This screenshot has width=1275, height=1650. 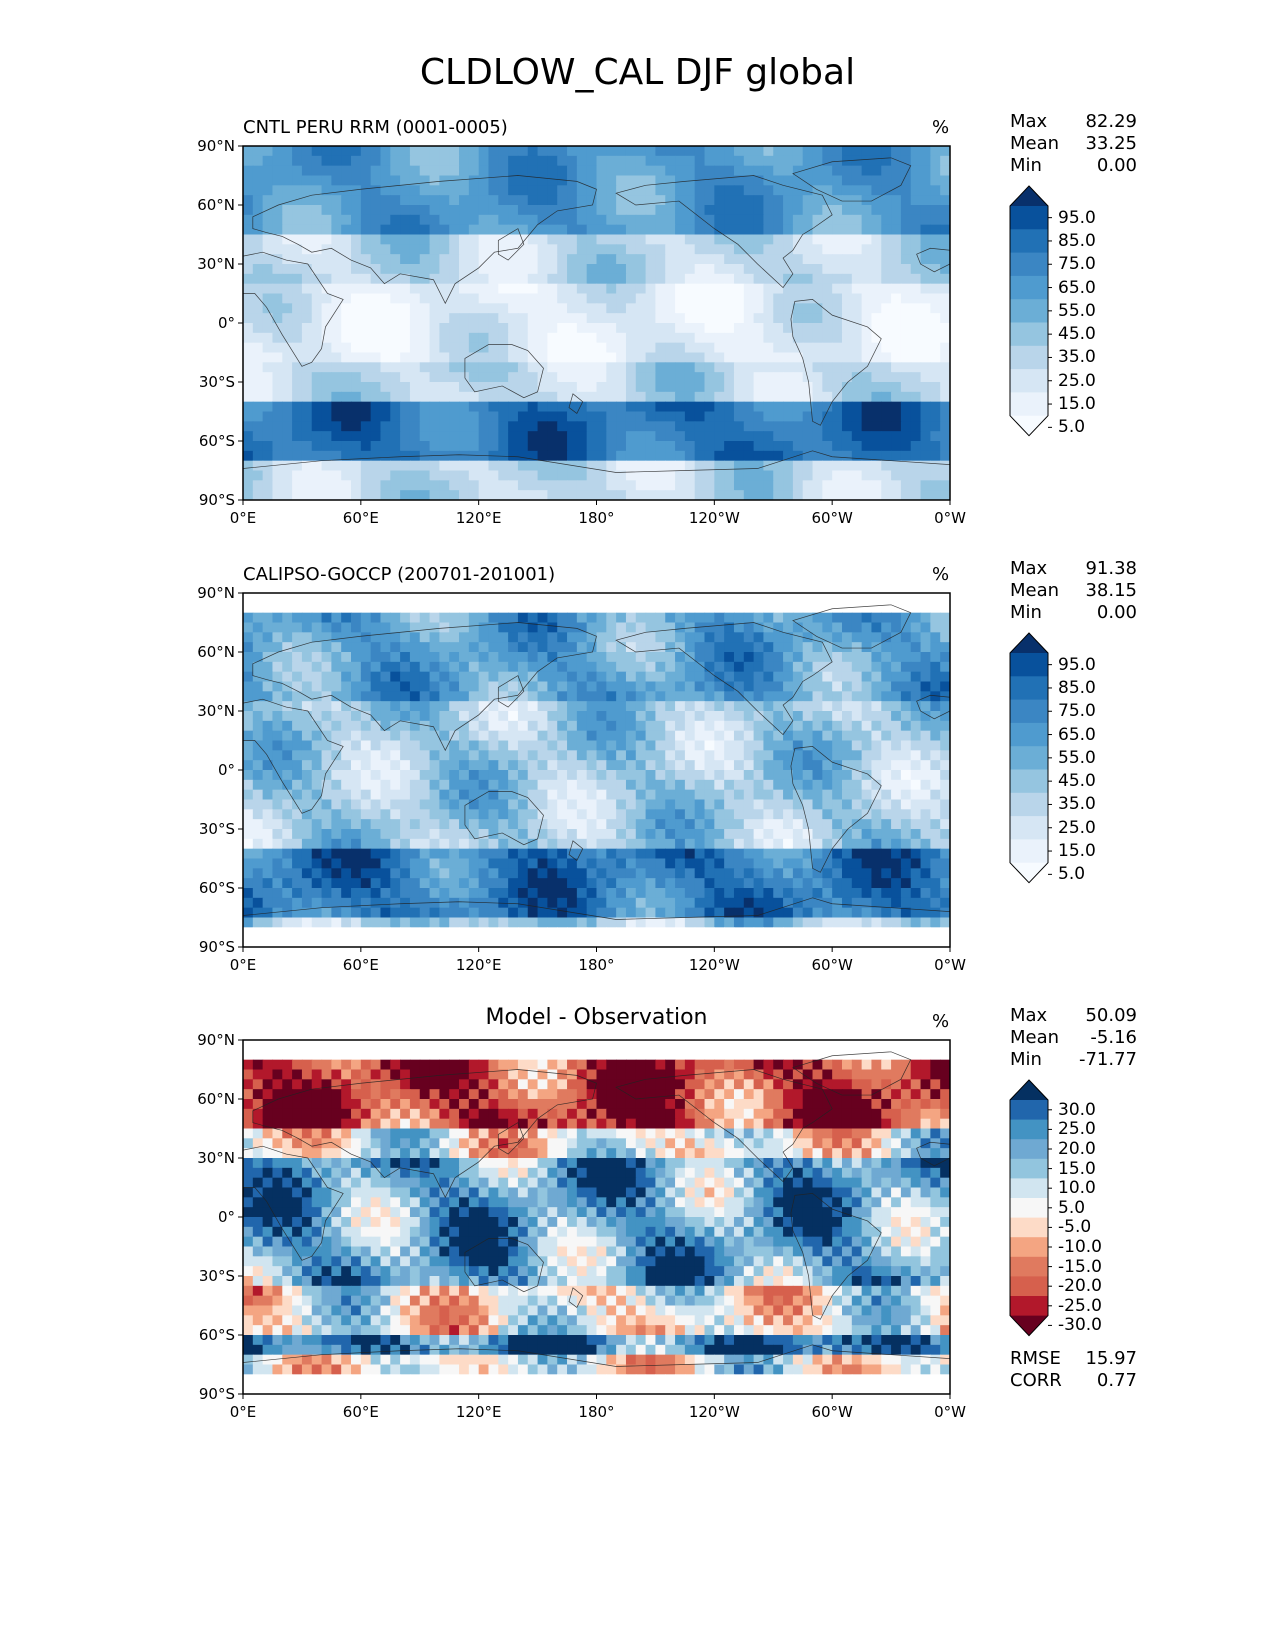 What do you see at coordinates (1077, 217) in the screenshot?
I see `colorbar-tick-label: 95.0` at bounding box center [1077, 217].